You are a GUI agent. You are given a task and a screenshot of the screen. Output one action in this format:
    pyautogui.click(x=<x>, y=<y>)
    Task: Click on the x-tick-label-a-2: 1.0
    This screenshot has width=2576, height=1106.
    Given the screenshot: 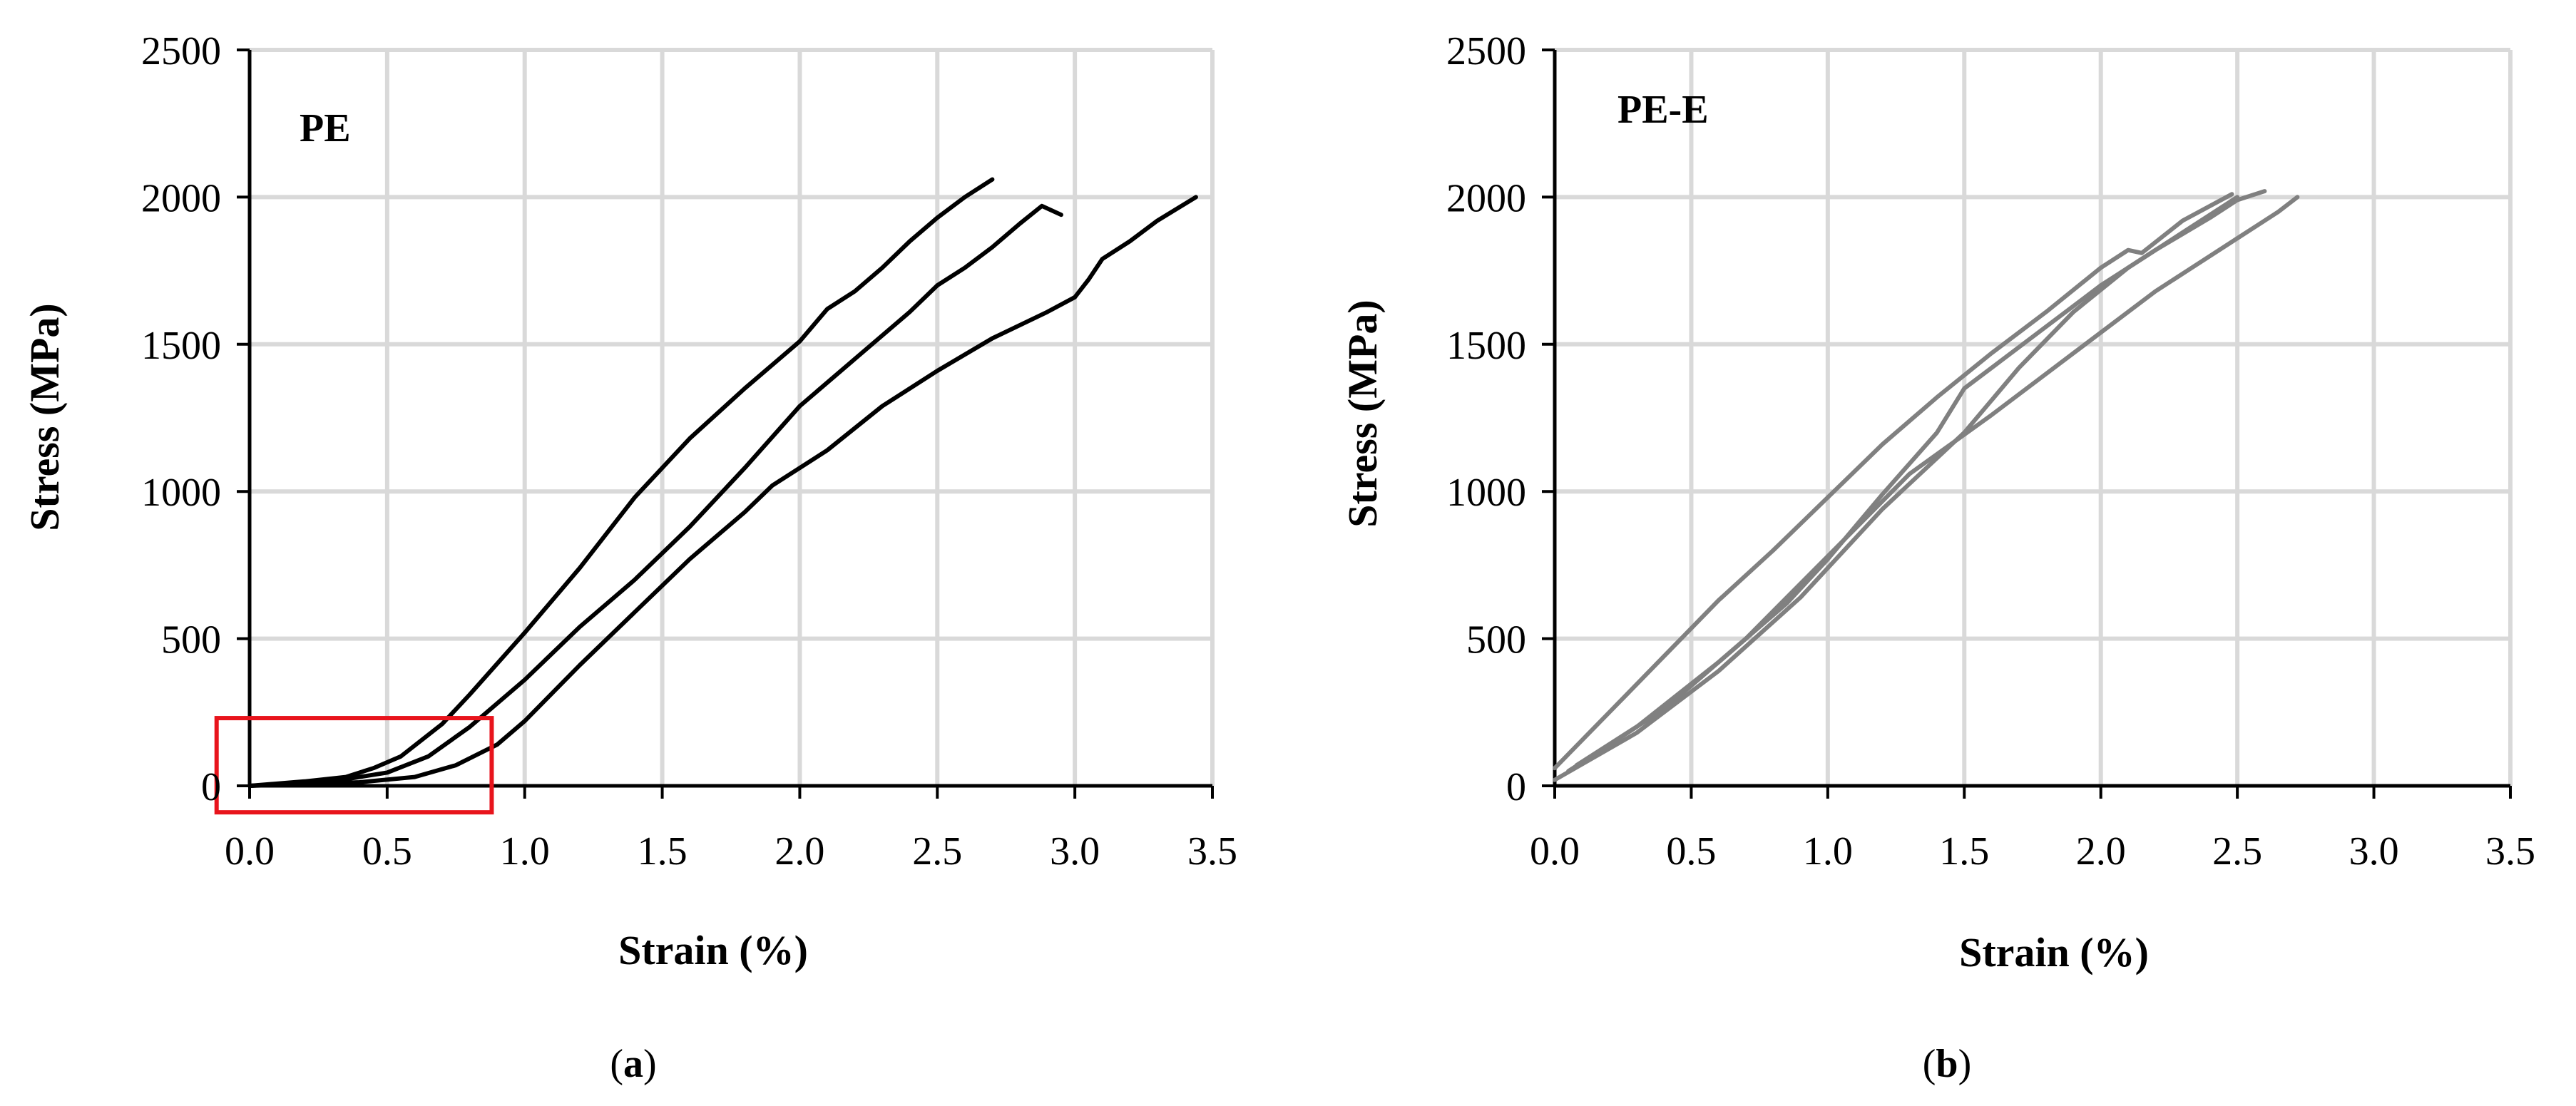 What is the action you would take?
    pyautogui.click(x=525, y=851)
    